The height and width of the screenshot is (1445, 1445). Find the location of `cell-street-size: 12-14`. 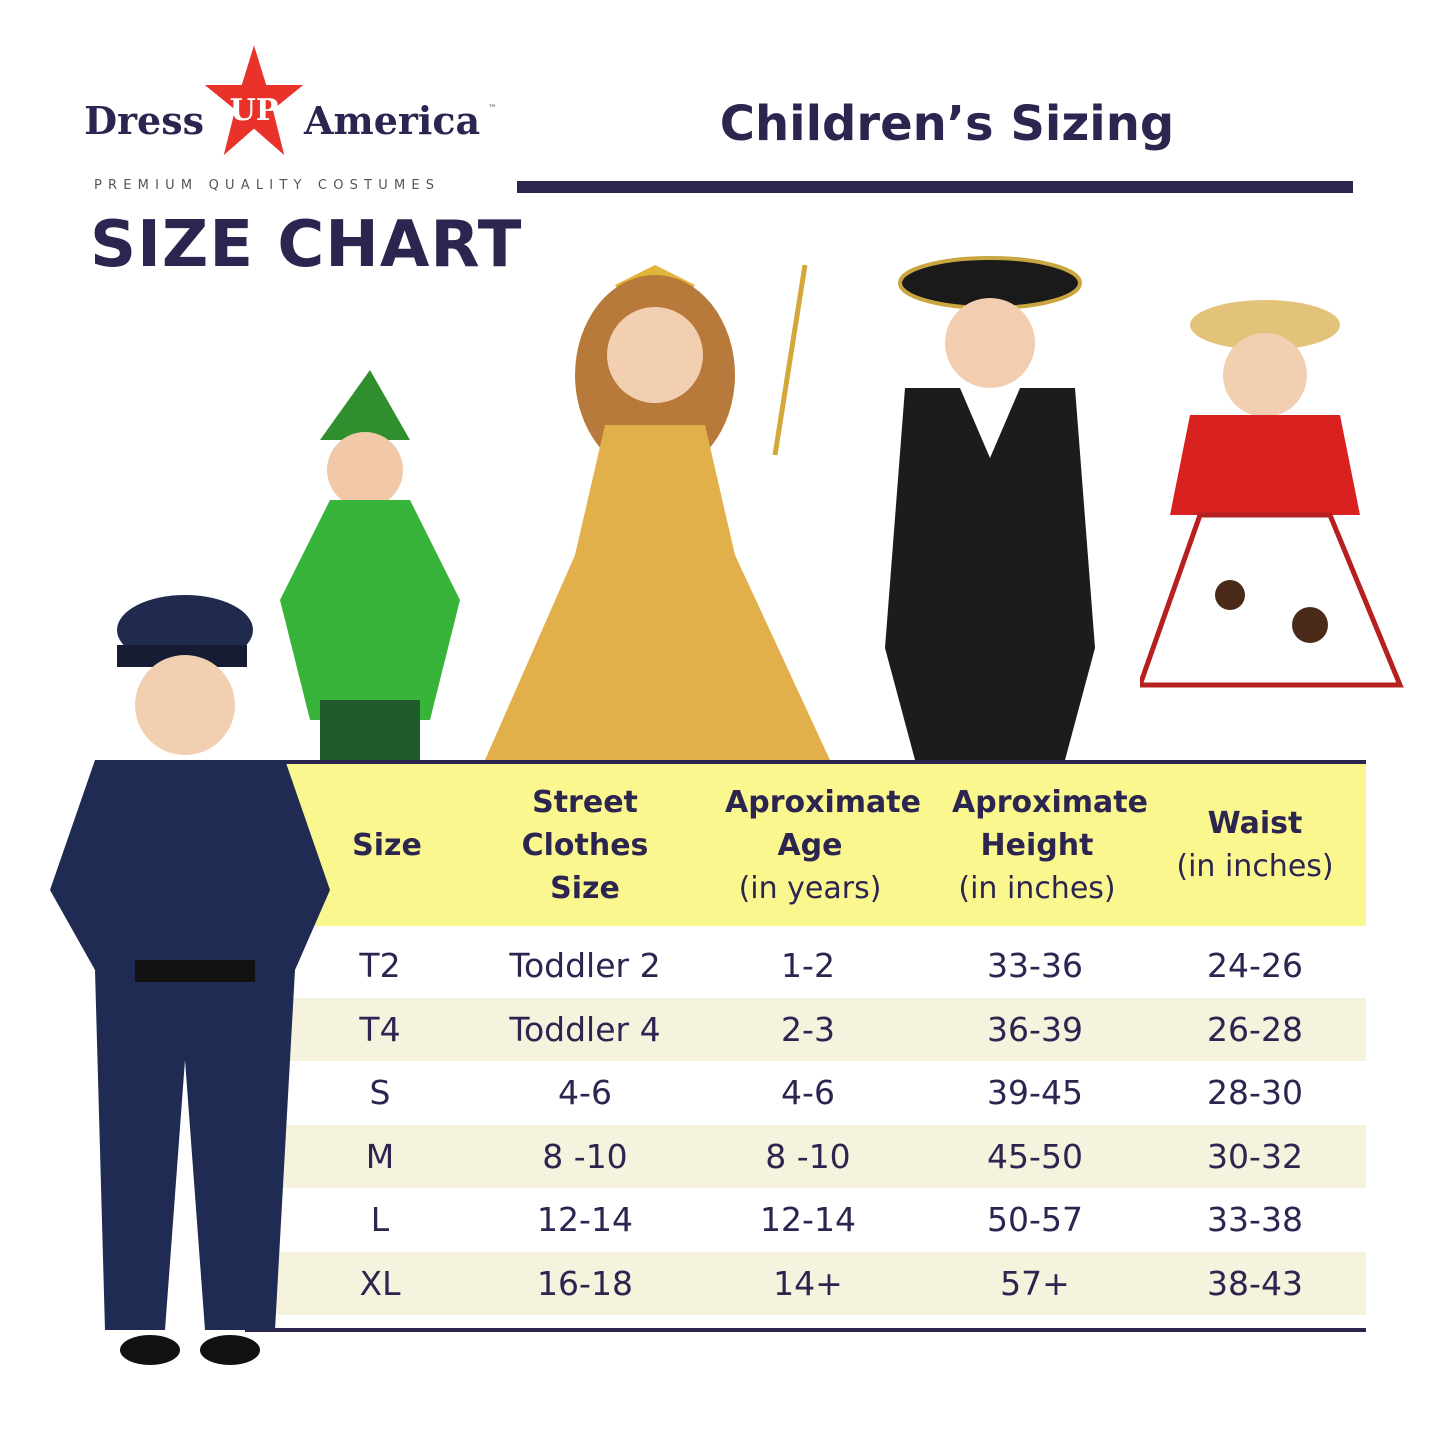

cell-street-size: 12-14 is located at coordinates (585, 1219).